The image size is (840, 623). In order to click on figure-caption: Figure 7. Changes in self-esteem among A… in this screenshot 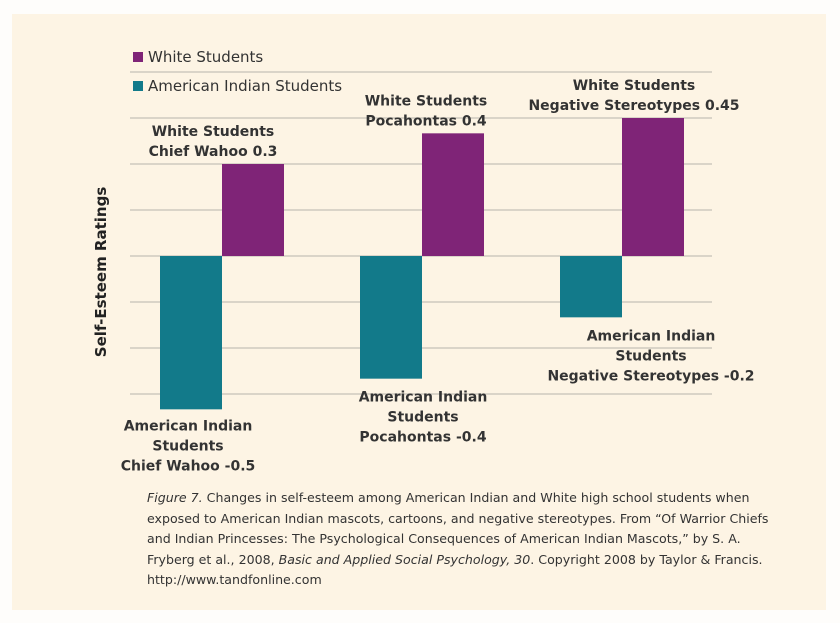, I will do `click(467, 539)`.